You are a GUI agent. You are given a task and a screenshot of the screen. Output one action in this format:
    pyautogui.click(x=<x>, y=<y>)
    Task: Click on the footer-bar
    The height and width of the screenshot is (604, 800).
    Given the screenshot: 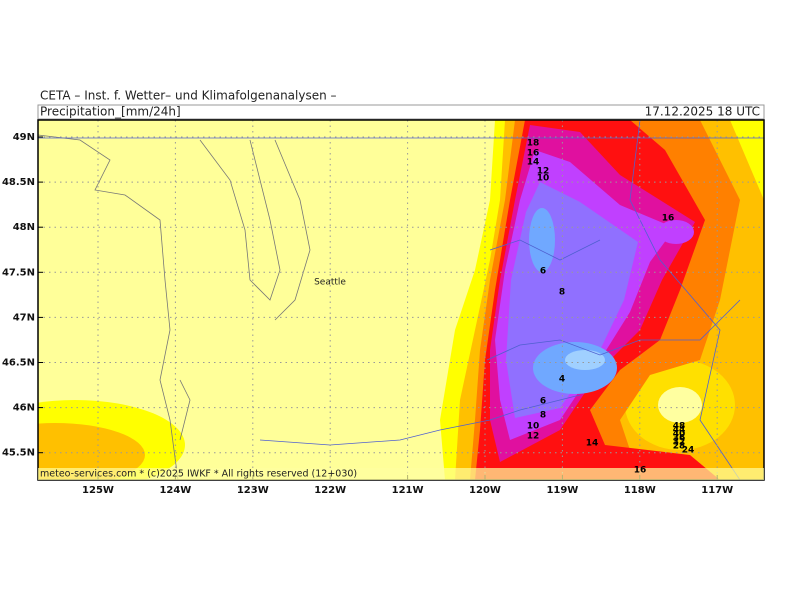 What is the action you would take?
    pyautogui.click(x=401, y=474)
    